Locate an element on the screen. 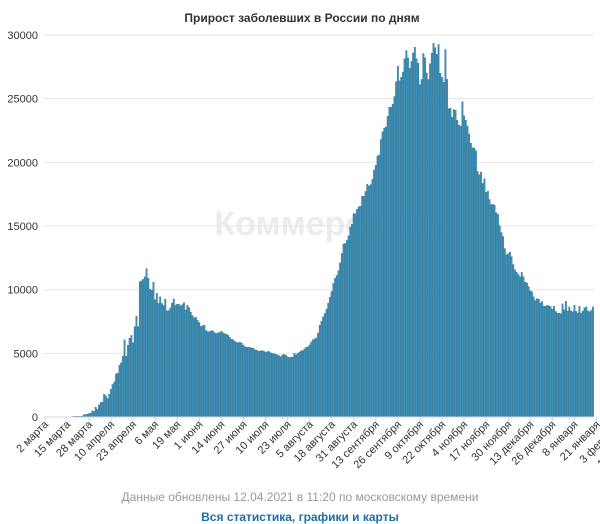  y-tick-label: 30000 is located at coordinates (22, 36).